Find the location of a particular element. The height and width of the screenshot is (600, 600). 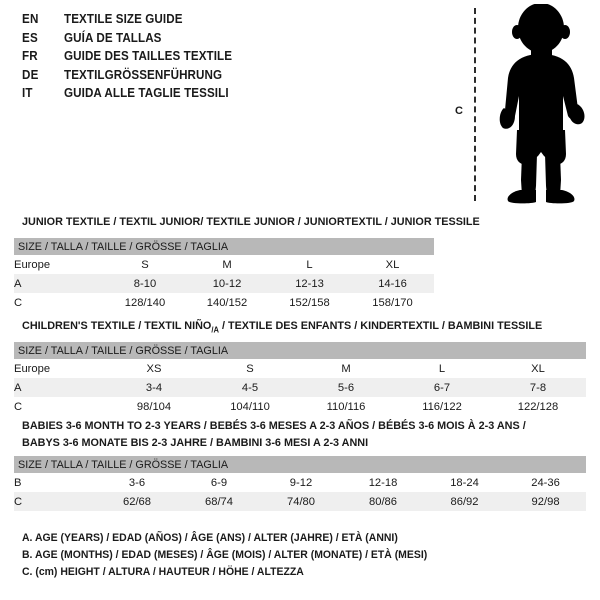

language-code: IT is located at coordinates (27, 93).